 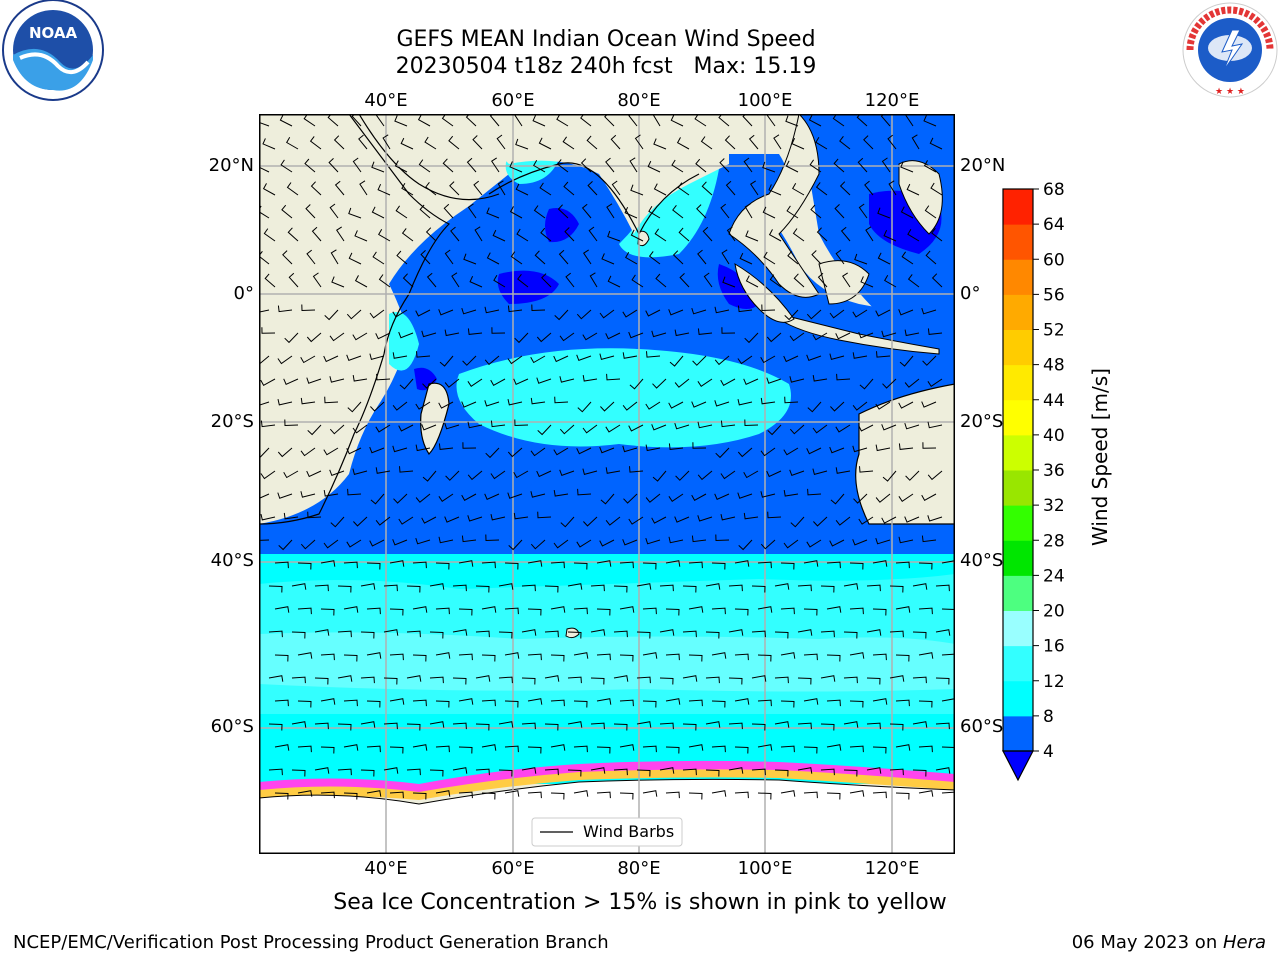 What do you see at coordinates (386, 100) in the screenshot?
I see `lon-tick-top: 40°E` at bounding box center [386, 100].